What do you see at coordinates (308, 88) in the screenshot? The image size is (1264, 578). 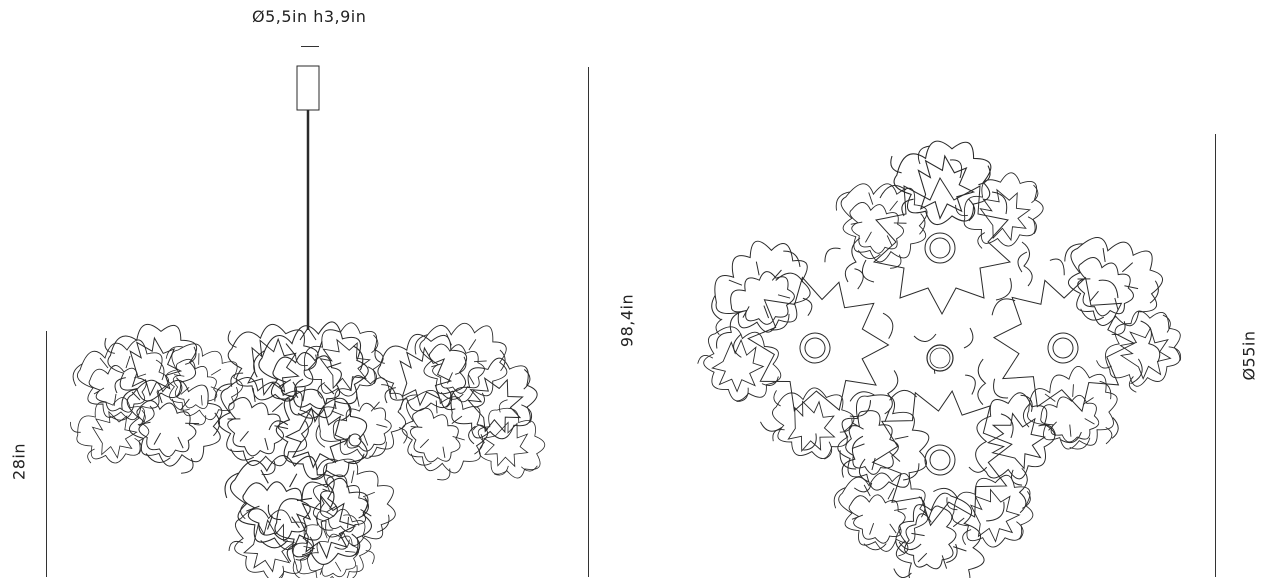 I see `canopy` at bounding box center [308, 88].